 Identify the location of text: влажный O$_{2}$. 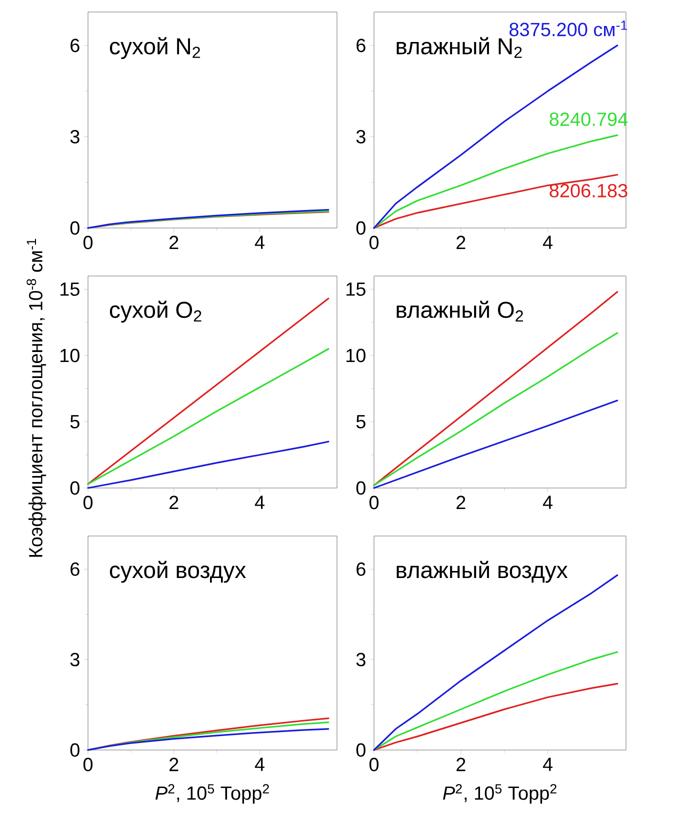
(459, 311).